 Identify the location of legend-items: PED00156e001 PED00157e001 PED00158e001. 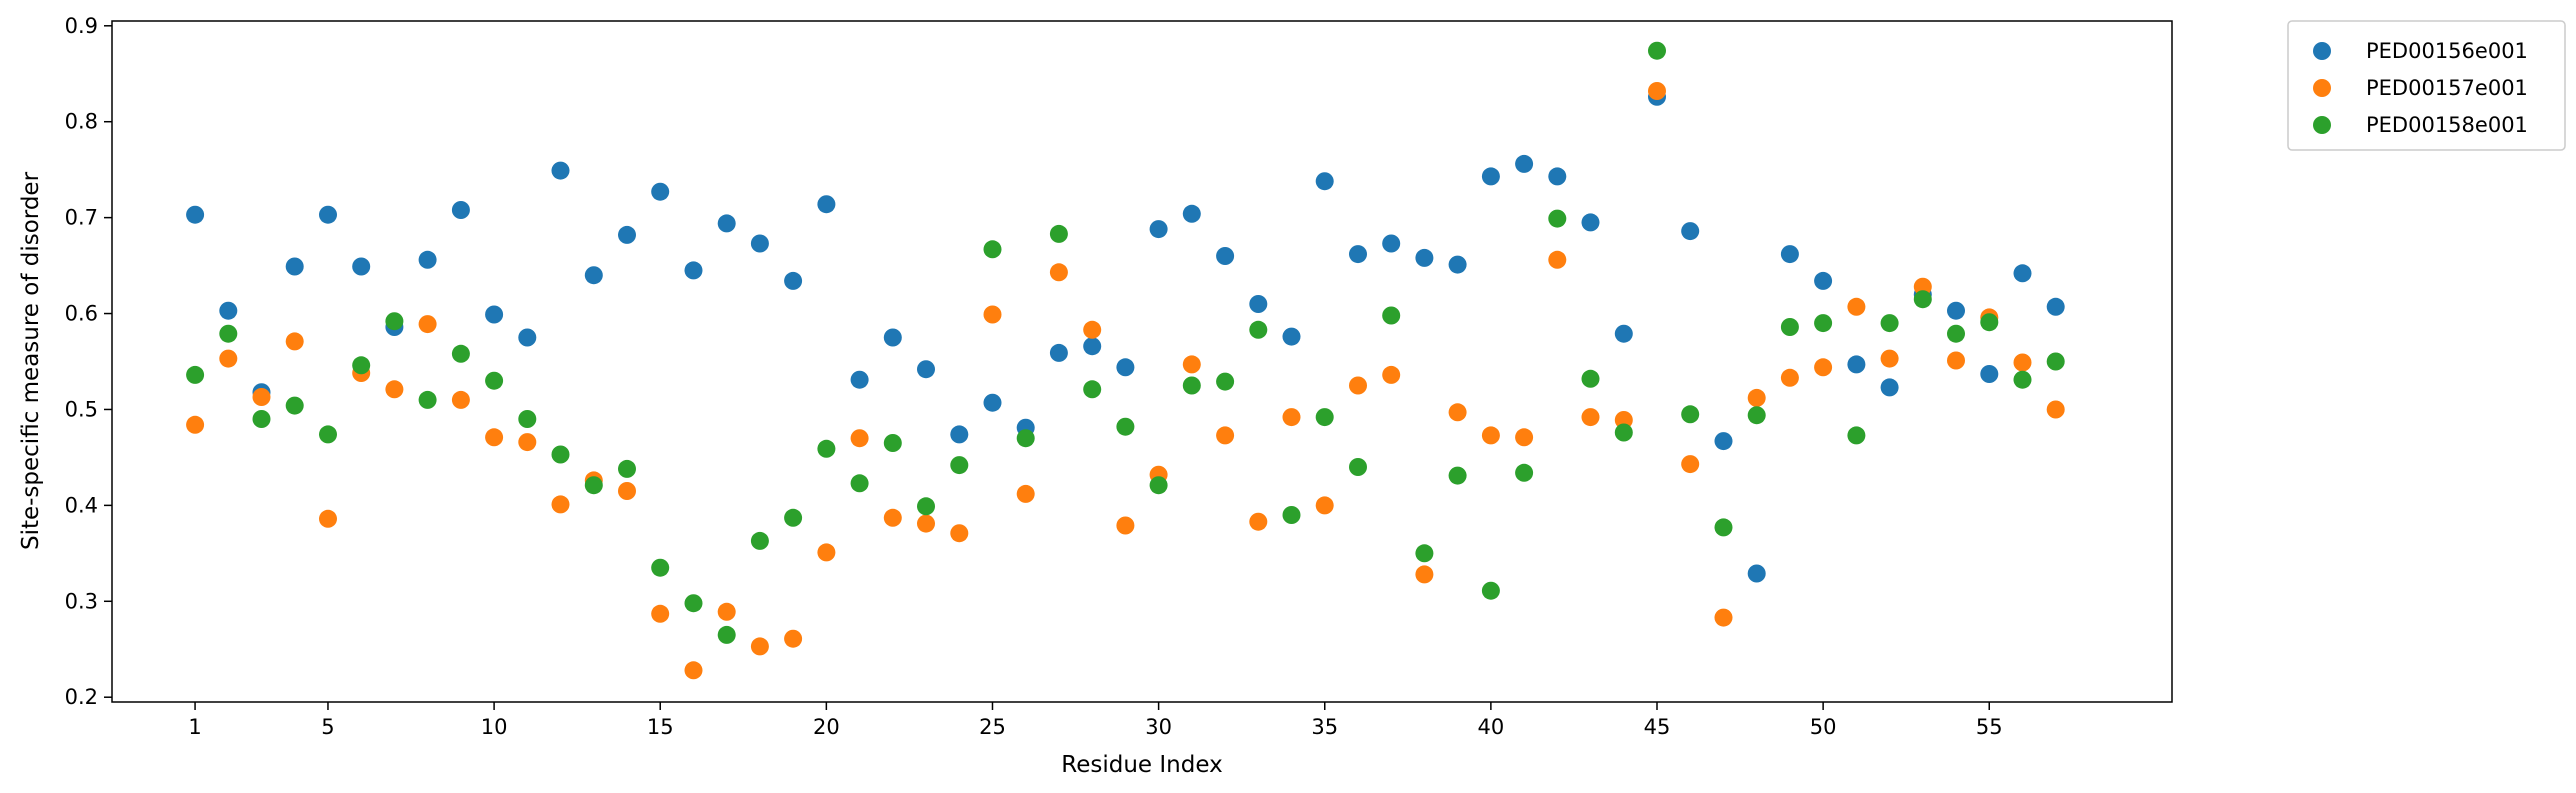
(2420, 88).